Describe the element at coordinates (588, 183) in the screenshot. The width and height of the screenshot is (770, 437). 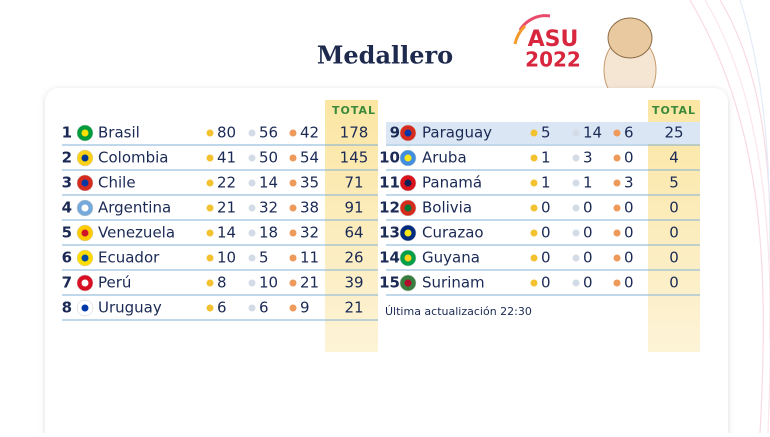
I see `silver-count: 1` at that location.